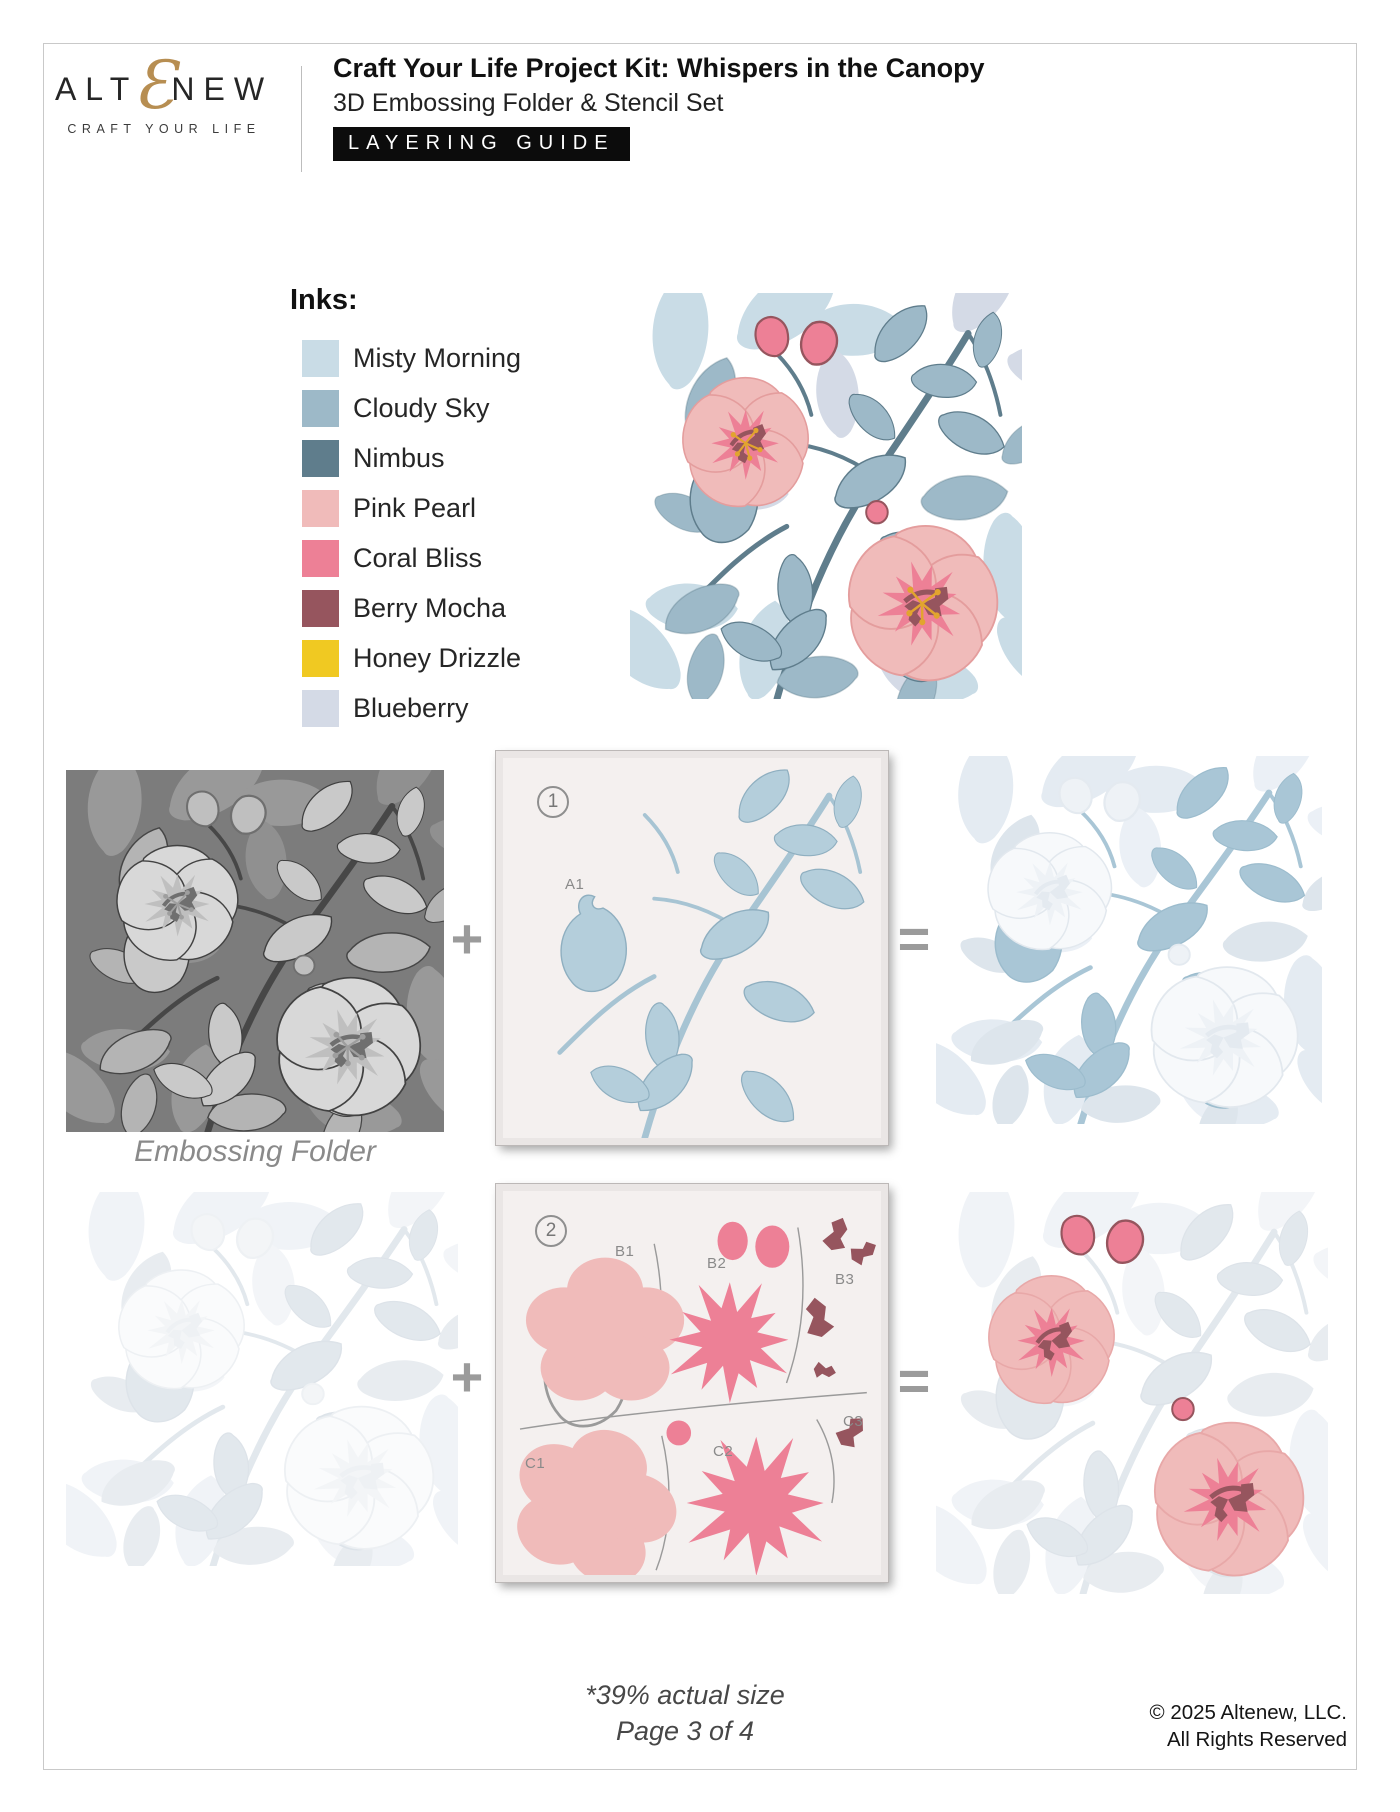  I want to click on layering-guide-badge: LAYERING GUIDE, so click(481, 144).